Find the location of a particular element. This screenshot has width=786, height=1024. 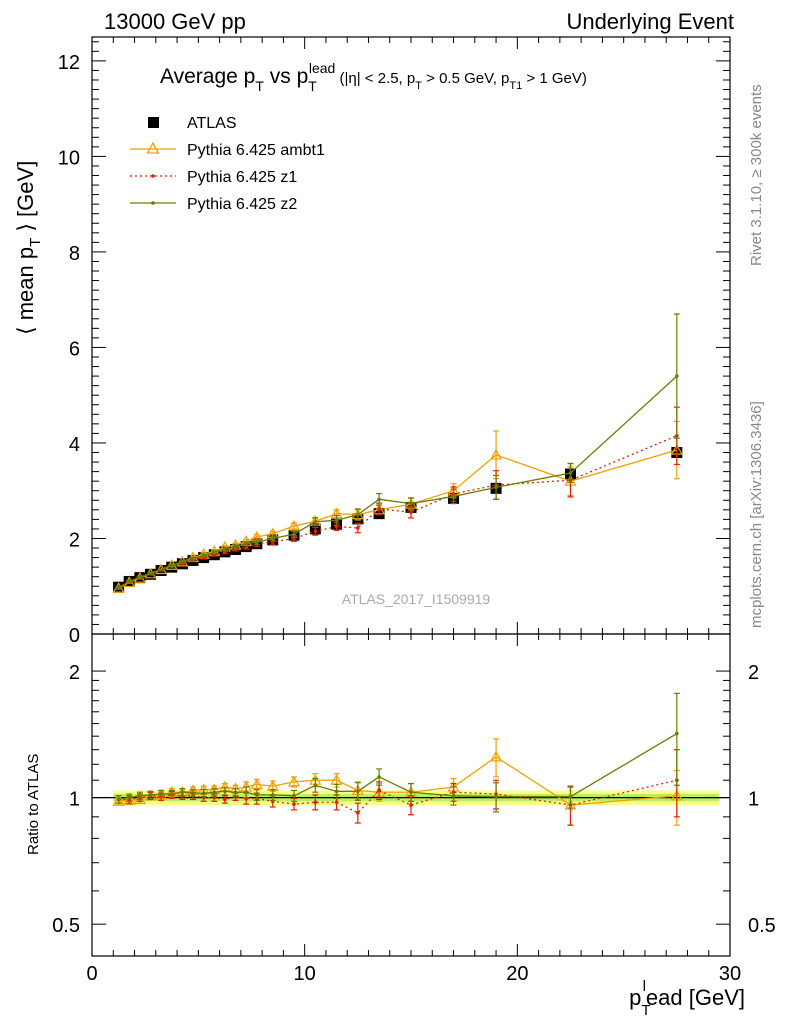

main-y-tick-label: 12 is located at coordinates (69, 63).